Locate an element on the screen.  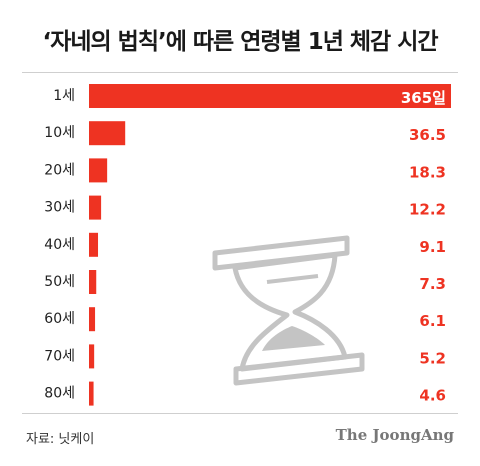
value-label: 5.2 is located at coordinates (432, 358).